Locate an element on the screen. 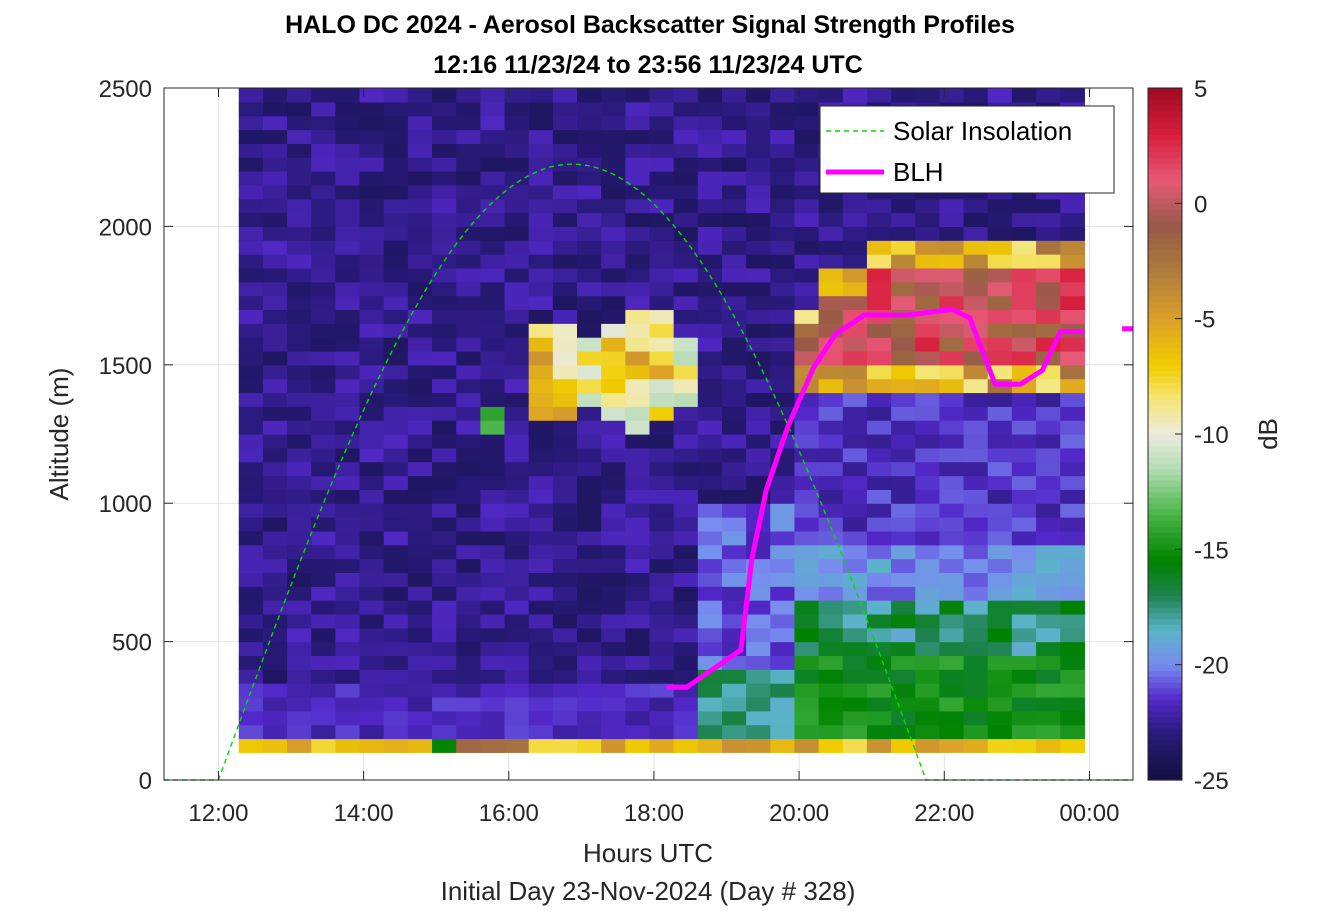 Image resolution: width=1343 pixels, height=911 pixels. x-tick-label: 16:00 is located at coordinates (509, 813).